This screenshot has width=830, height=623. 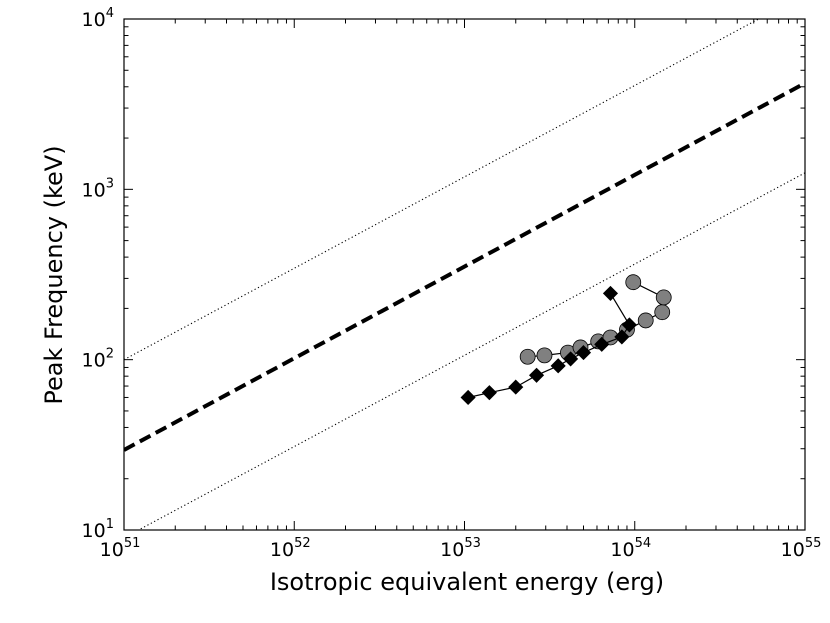 What do you see at coordinates (630, 548) in the screenshot?
I see `x-tick-label: 1054` at bounding box center [630, 548].